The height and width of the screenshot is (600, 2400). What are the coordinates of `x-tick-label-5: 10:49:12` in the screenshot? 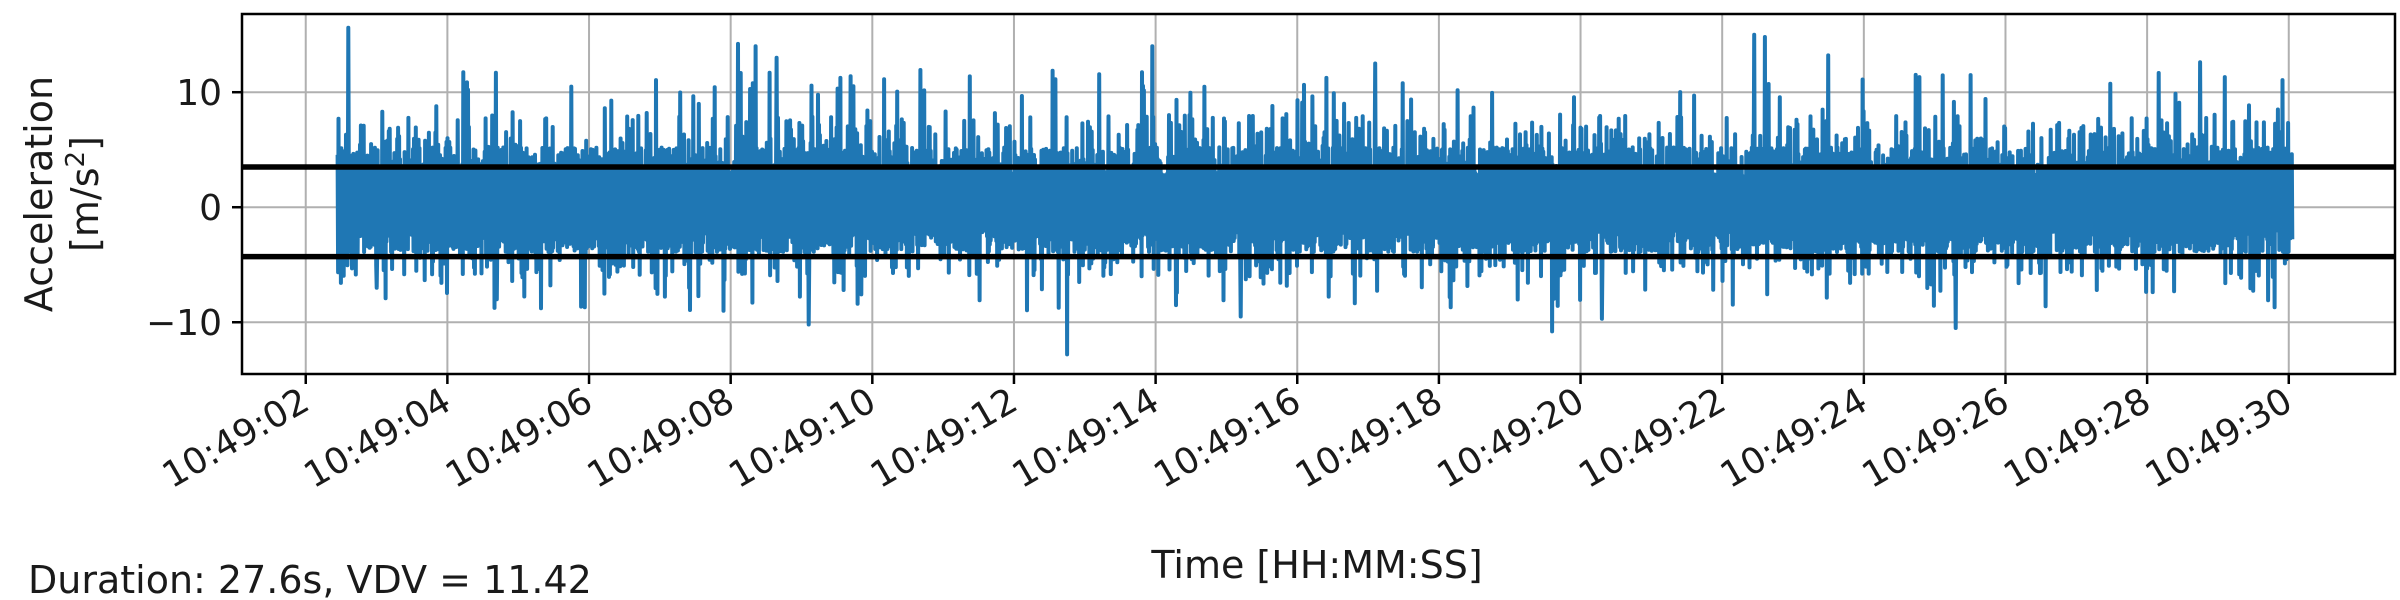 It's located at (944, 438).